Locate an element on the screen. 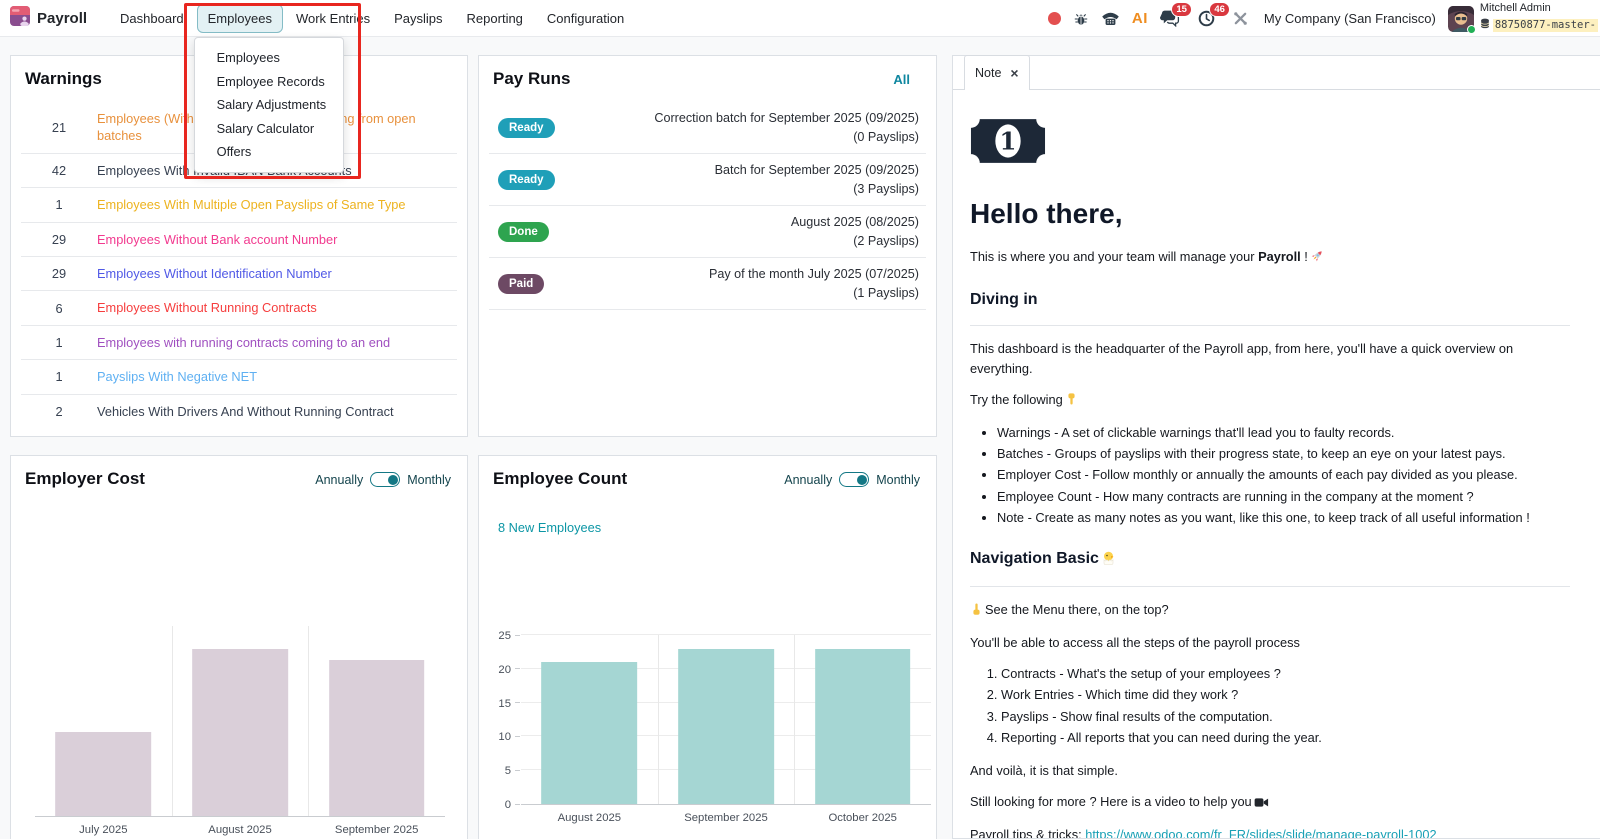  user-menu: Mitchell Admin 88750877-master- is located at coordinates (1522, 19).